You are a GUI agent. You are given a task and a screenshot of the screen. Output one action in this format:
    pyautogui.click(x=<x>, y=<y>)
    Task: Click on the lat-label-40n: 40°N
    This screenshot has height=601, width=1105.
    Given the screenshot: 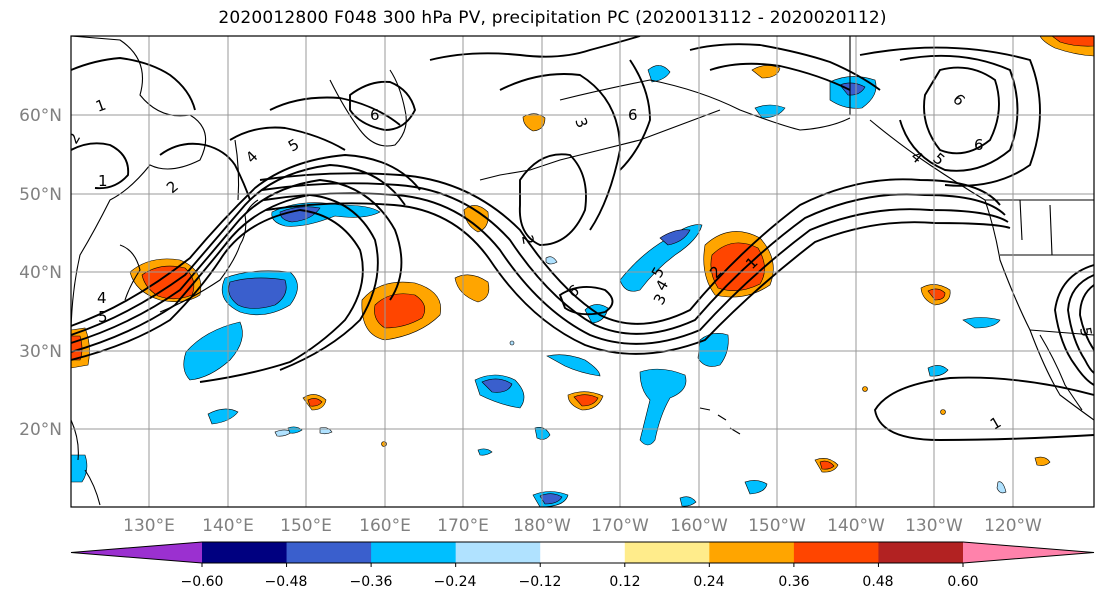 What is the action you would take?
    pyautogui.click(x=40, y=273)
    